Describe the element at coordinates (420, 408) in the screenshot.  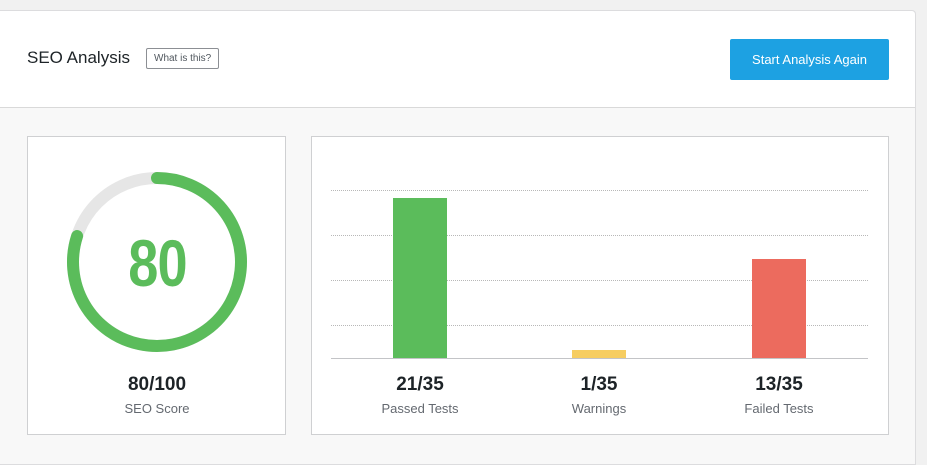
I see `passed-tests-label: Passed Tests` at that location.